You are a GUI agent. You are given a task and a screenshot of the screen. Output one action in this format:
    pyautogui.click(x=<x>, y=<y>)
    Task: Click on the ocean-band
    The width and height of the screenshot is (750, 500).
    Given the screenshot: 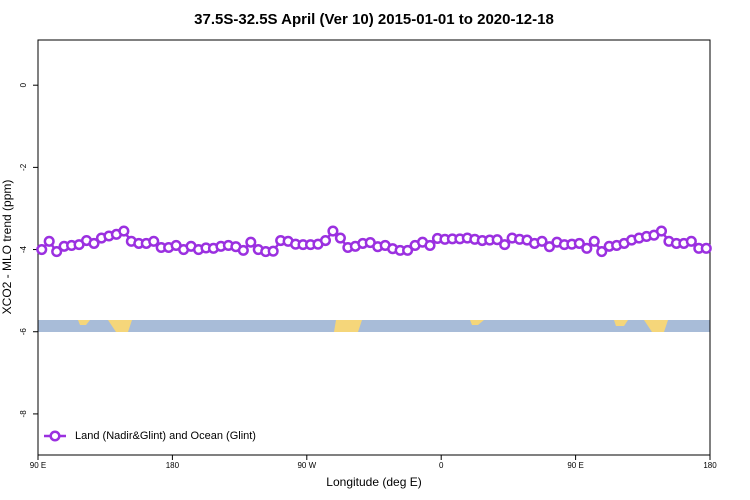 What is the action you would take?
    pyautogui.click(x=374, y=326)
    